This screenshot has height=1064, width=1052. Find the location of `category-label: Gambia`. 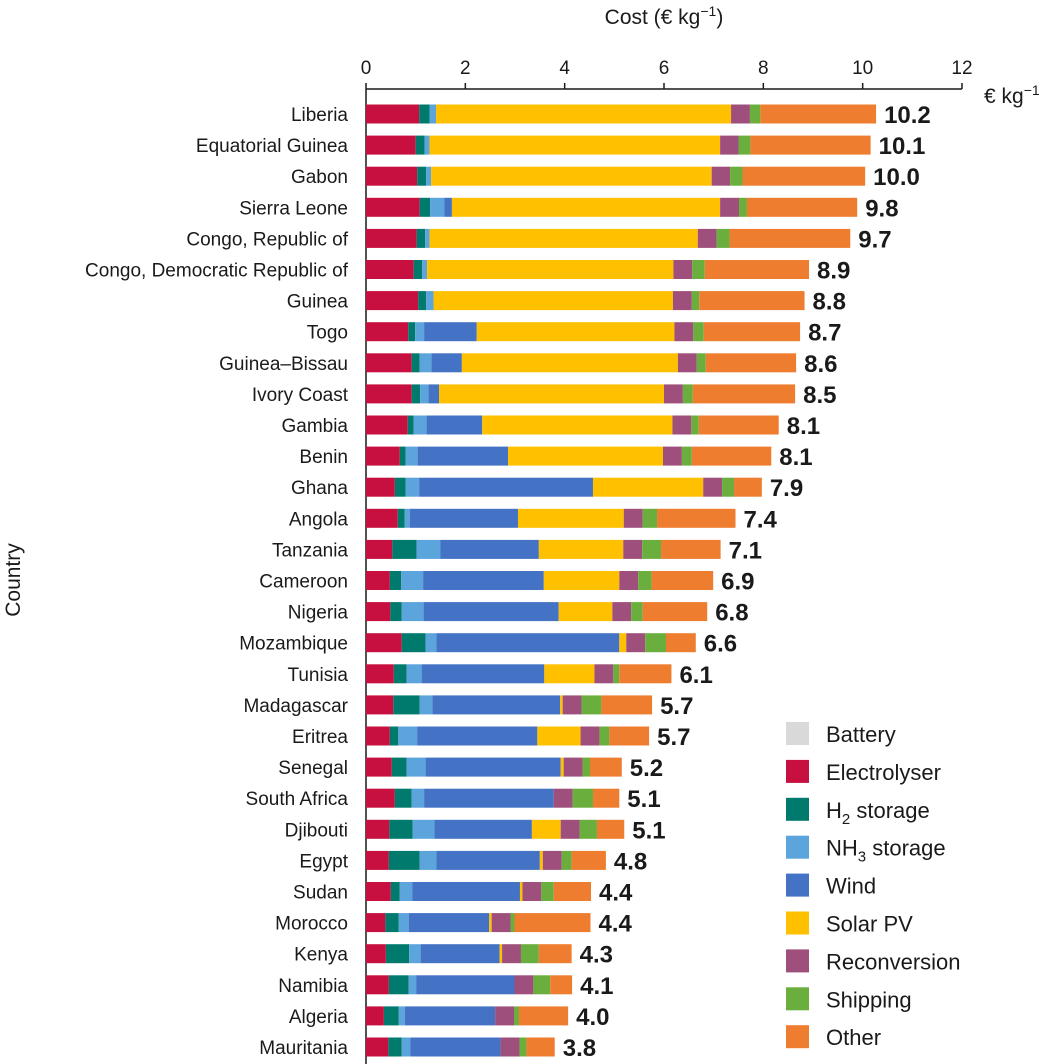

category-label: Gambia is located at coordinates (314, 426).